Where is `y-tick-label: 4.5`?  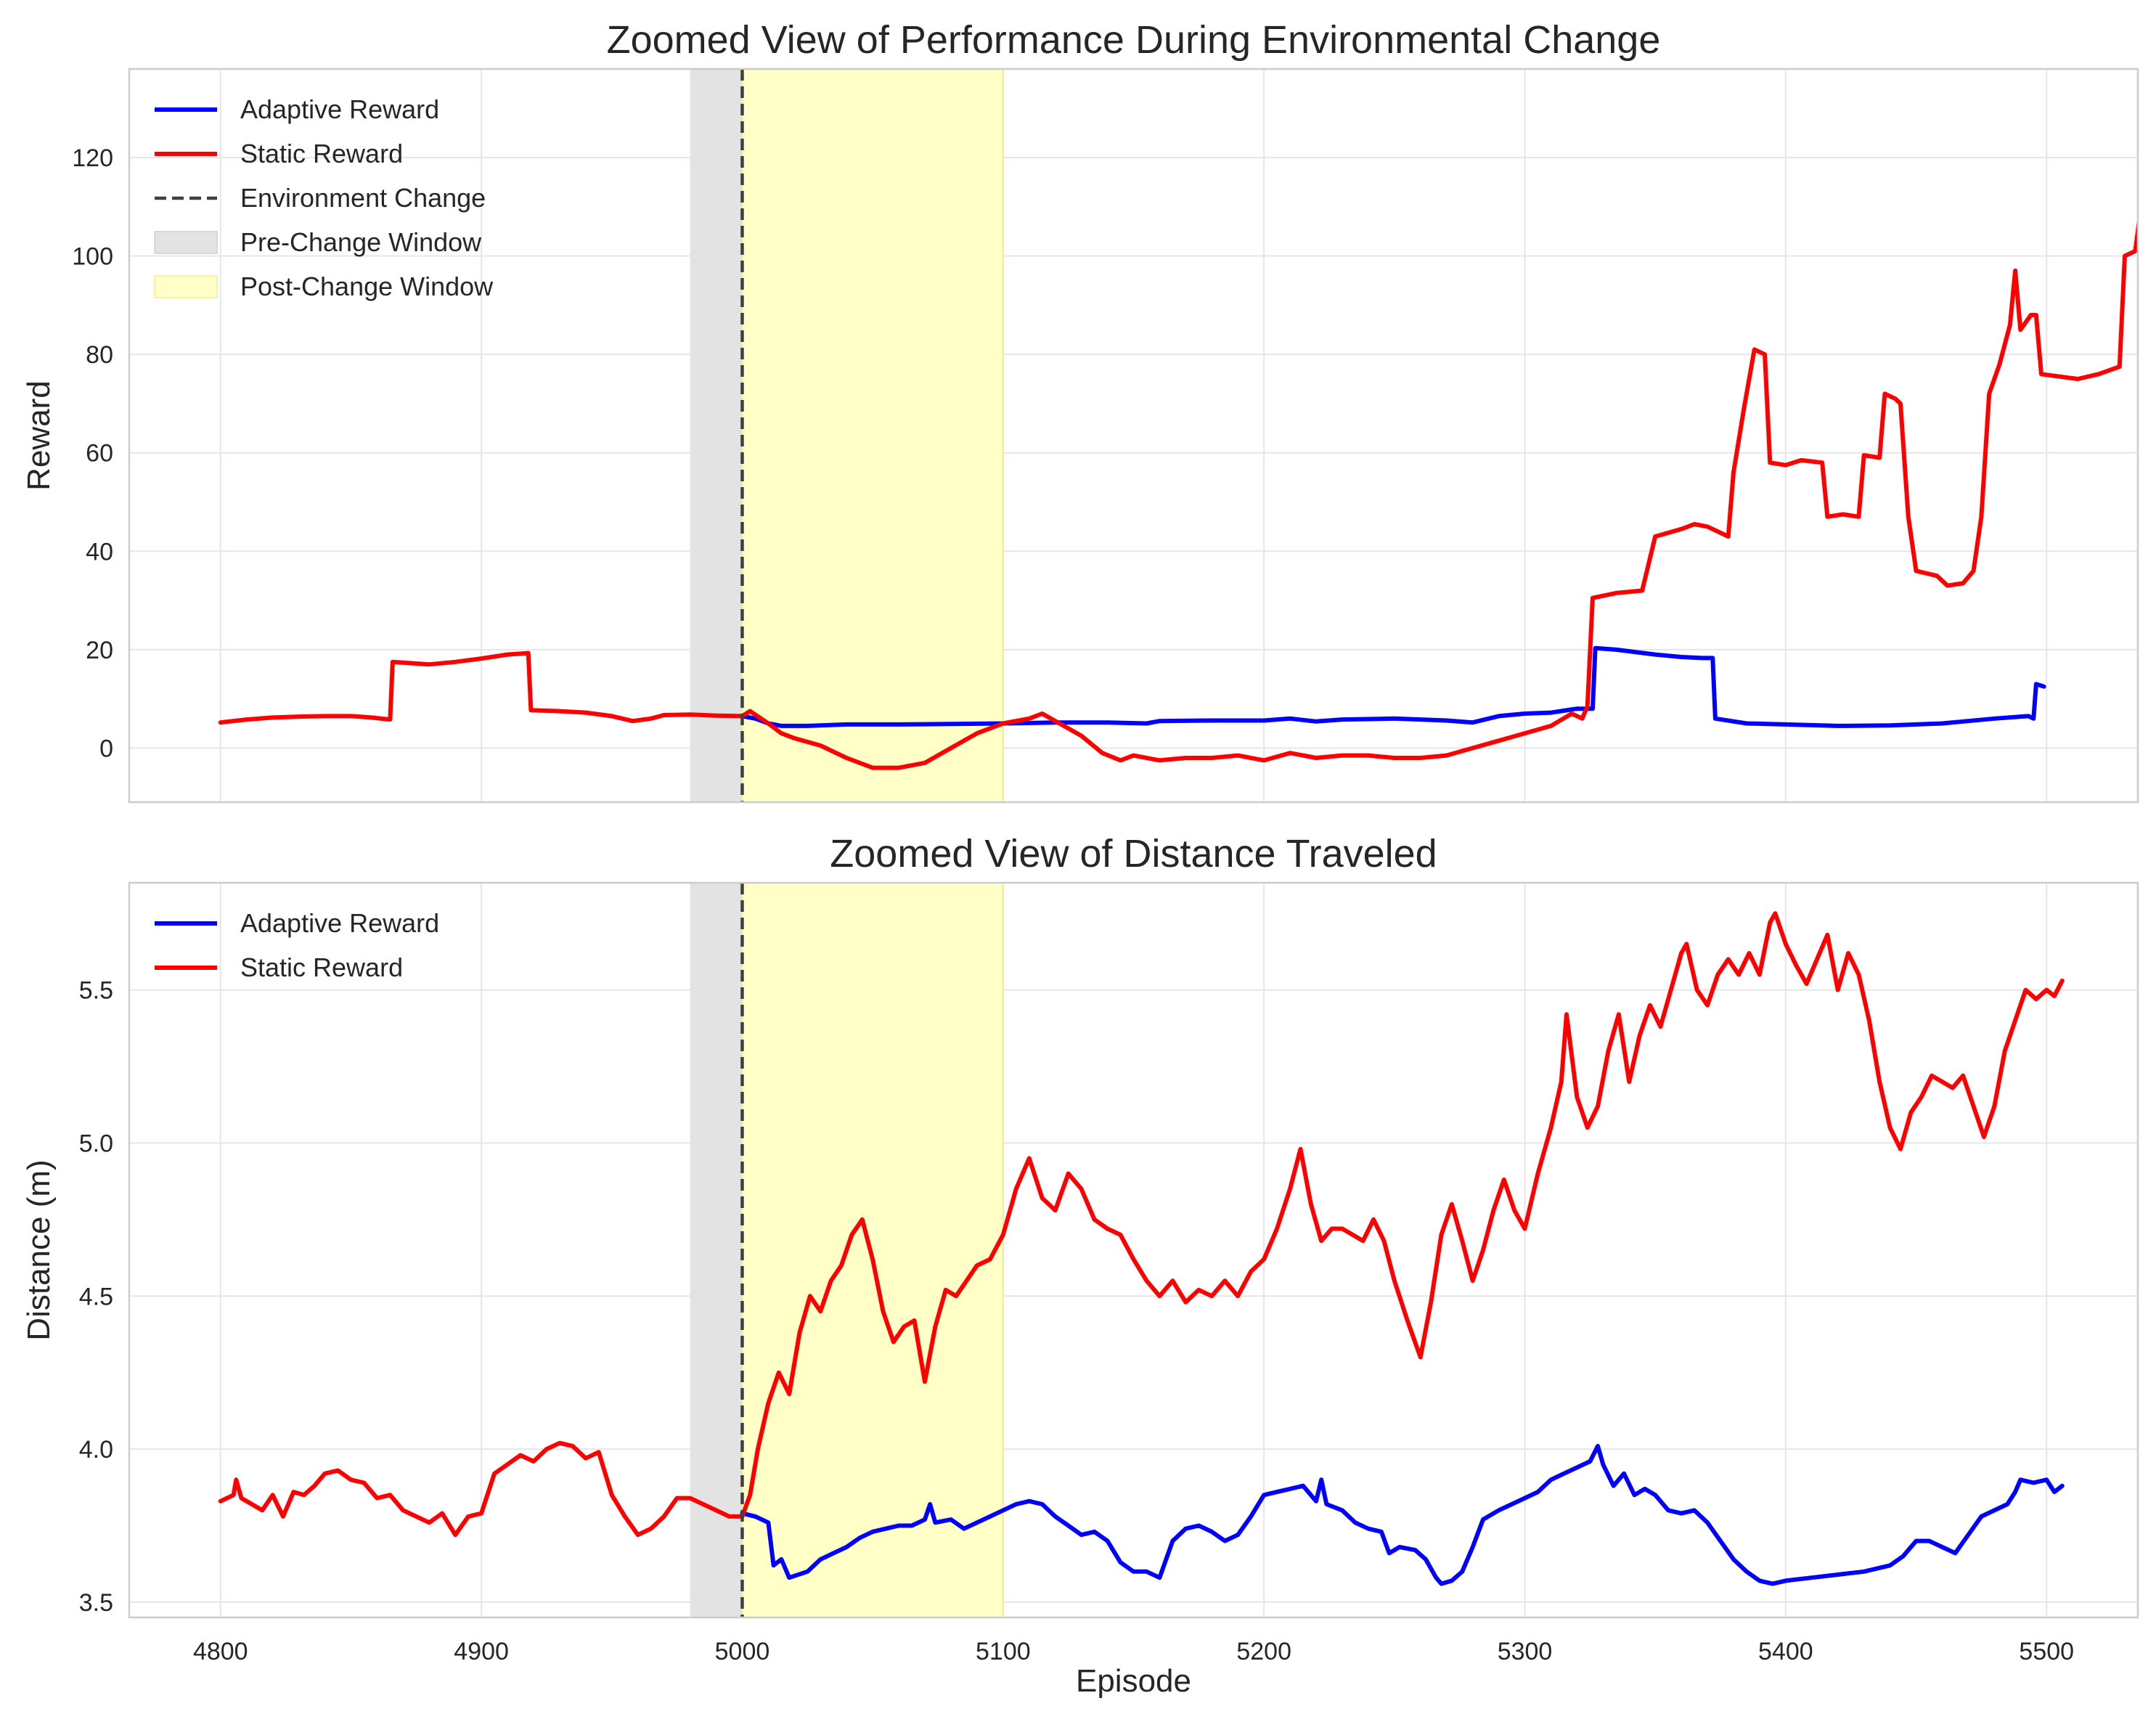
y-tick-label: 4.5 is located at coordinates (96, 1296).